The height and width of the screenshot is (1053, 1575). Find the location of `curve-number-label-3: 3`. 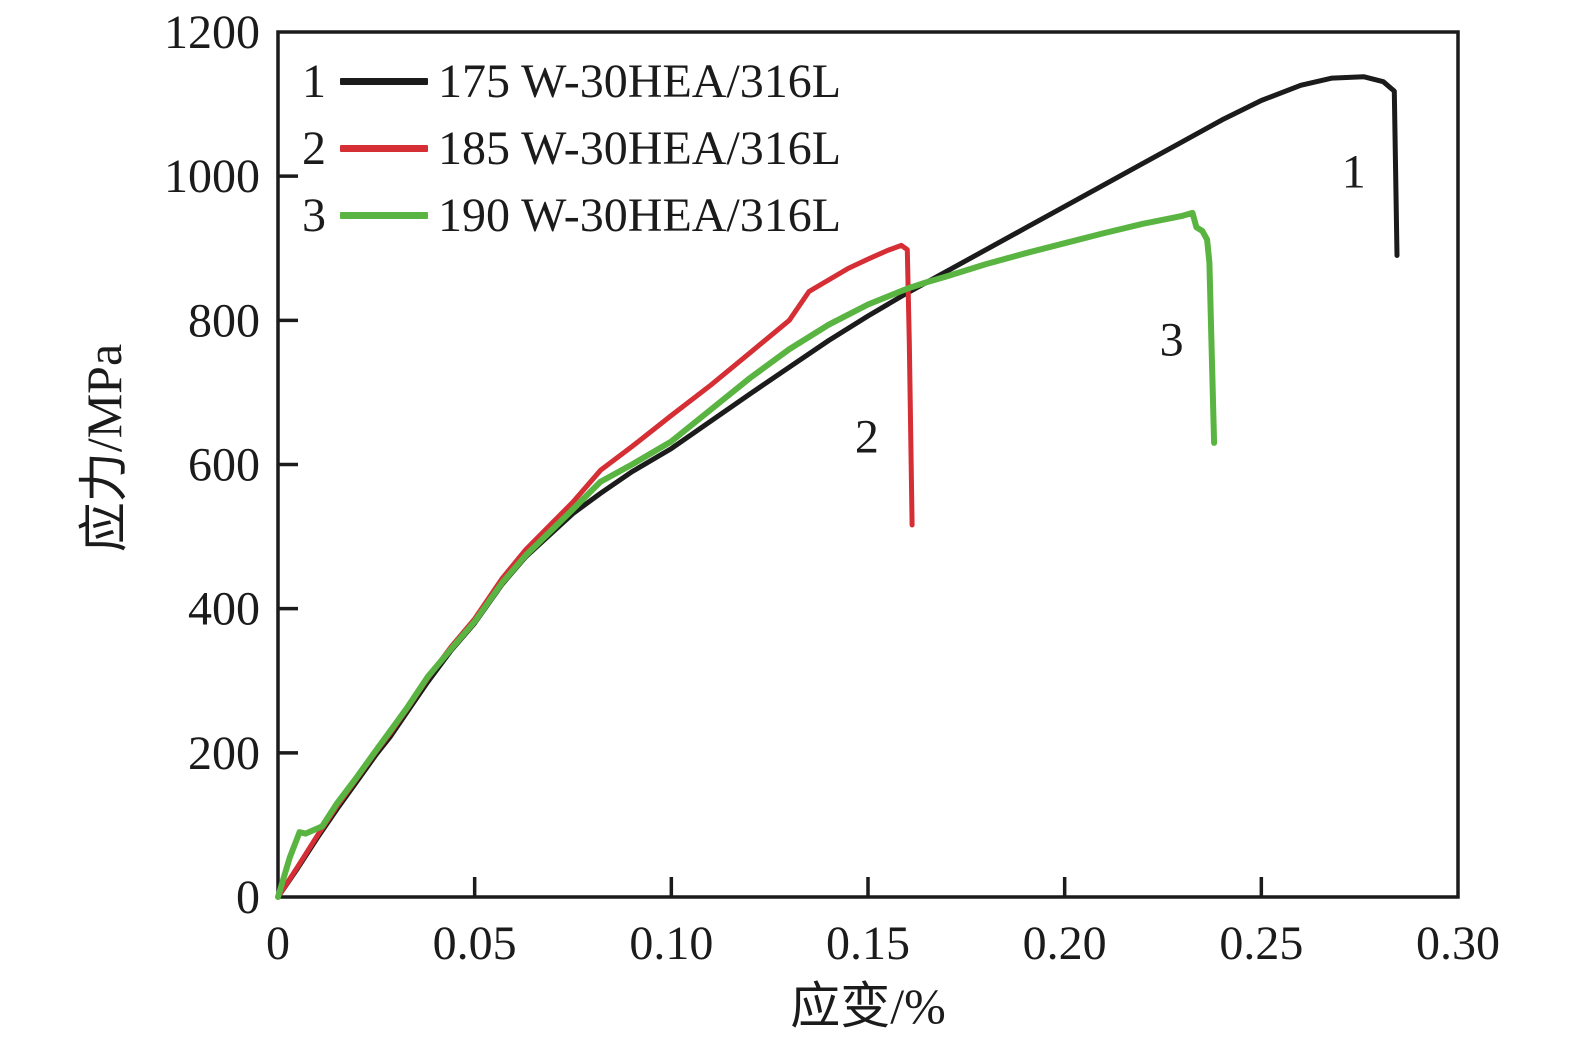

curve-number-label-3: 3 is located at coordinates (1172, 339).